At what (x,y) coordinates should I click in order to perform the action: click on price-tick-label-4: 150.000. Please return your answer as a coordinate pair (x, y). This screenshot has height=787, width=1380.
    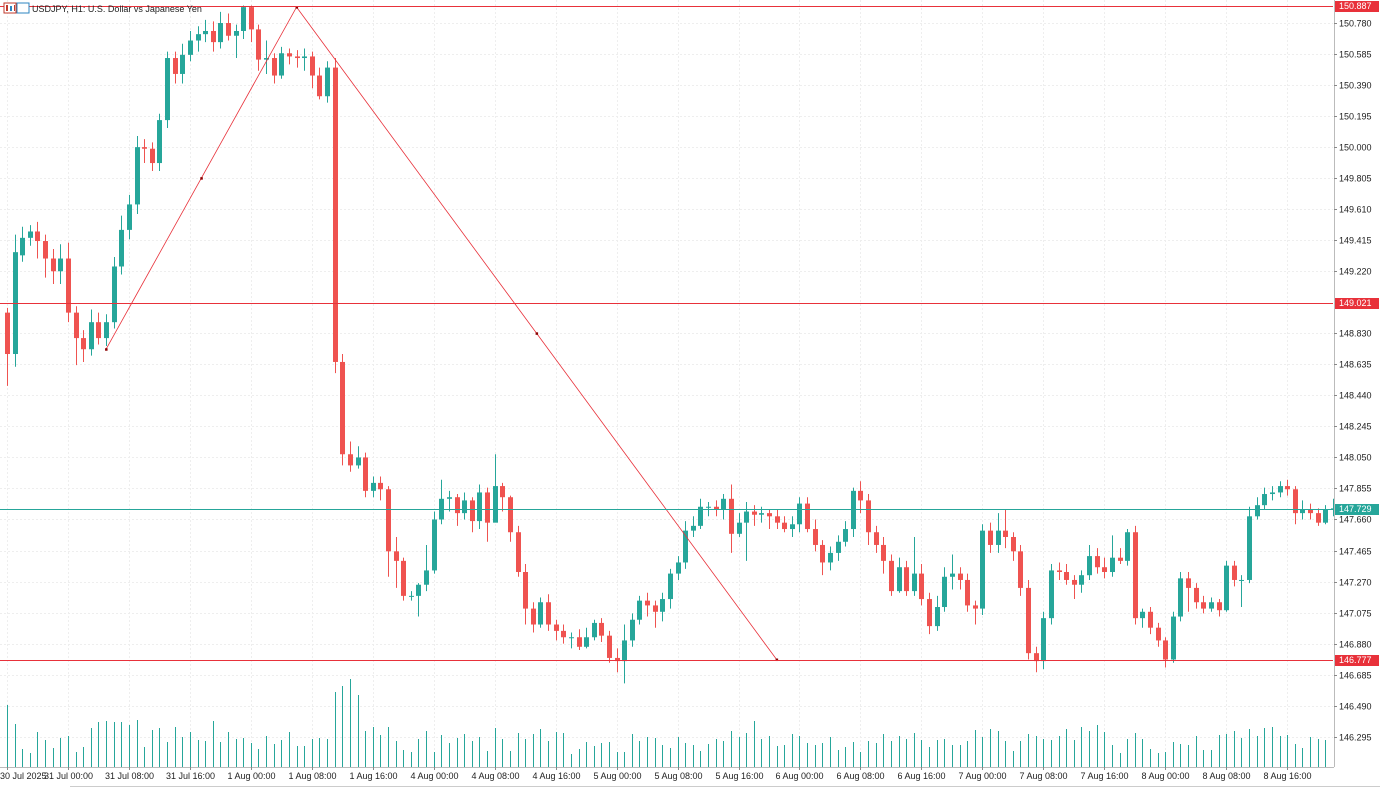
    Looking at the image, I should click on (1355, 148).